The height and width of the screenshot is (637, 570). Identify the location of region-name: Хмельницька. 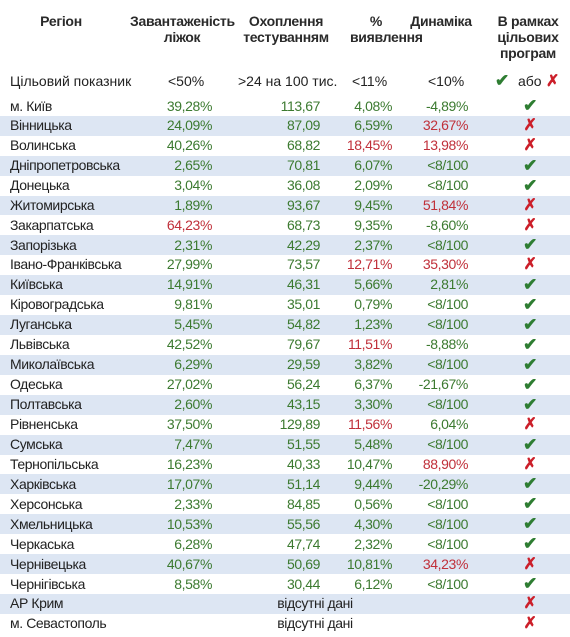
(70, 524).